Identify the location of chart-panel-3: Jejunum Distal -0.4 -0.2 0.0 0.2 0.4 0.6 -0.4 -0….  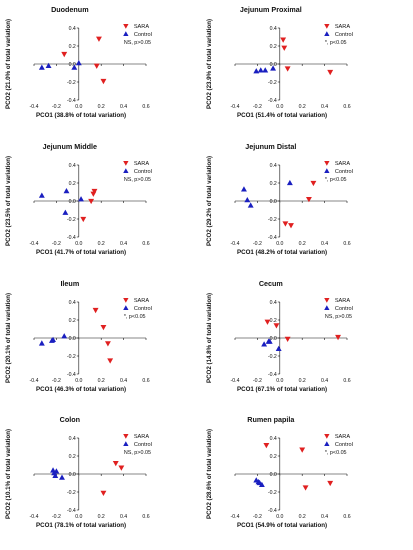
(279, 199).